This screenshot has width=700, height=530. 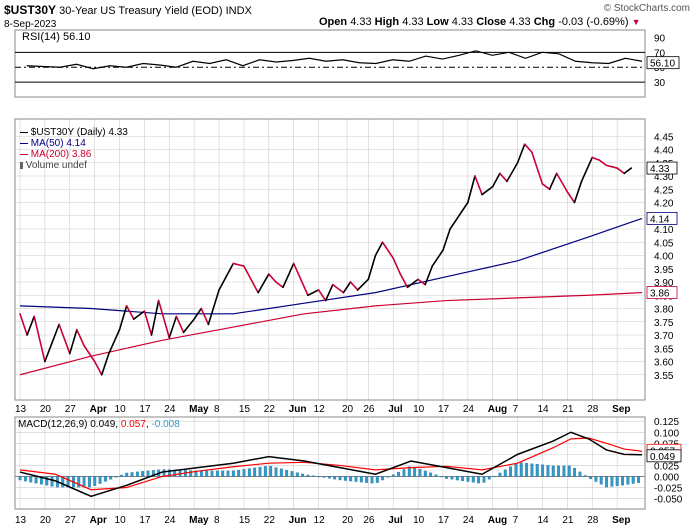 What do you see at coordinates (56, 37) in the screenshot?
I see `rsi-legend: RSI(14) 56.10` at bounding box center [56, 37].